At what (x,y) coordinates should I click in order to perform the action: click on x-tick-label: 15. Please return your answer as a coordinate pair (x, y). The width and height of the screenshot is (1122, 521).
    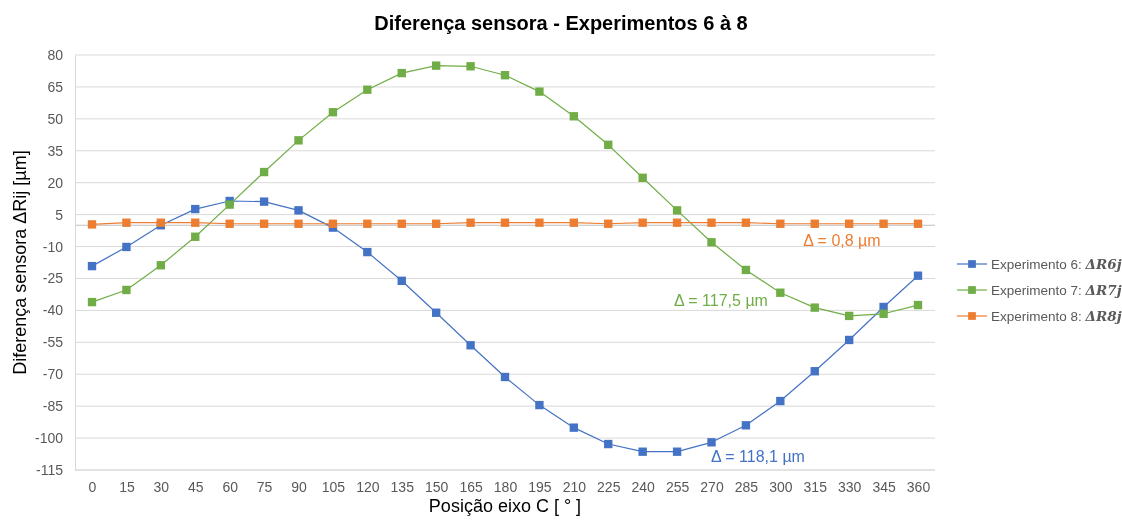
    Looking at the image, I should click on (127, 486).